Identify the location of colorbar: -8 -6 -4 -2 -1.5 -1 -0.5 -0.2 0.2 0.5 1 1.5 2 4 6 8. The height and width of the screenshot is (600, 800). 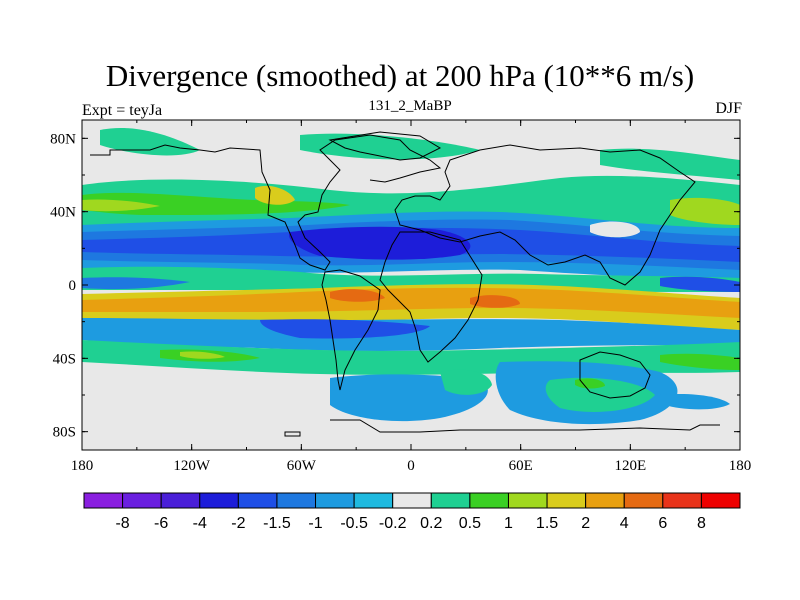
(412, 512).